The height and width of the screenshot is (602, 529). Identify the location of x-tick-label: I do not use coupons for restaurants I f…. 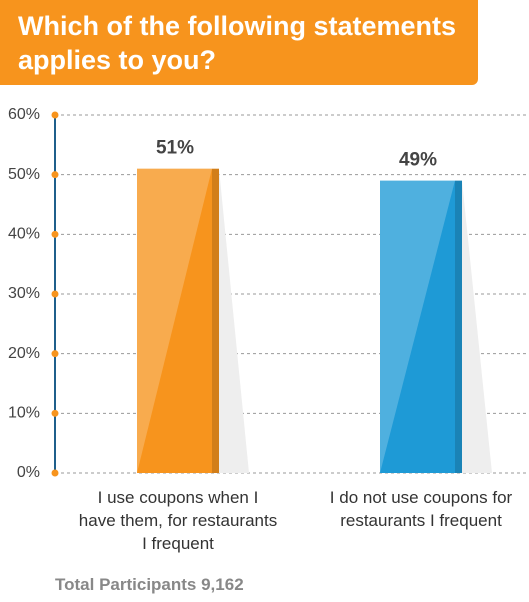
(421, 509).